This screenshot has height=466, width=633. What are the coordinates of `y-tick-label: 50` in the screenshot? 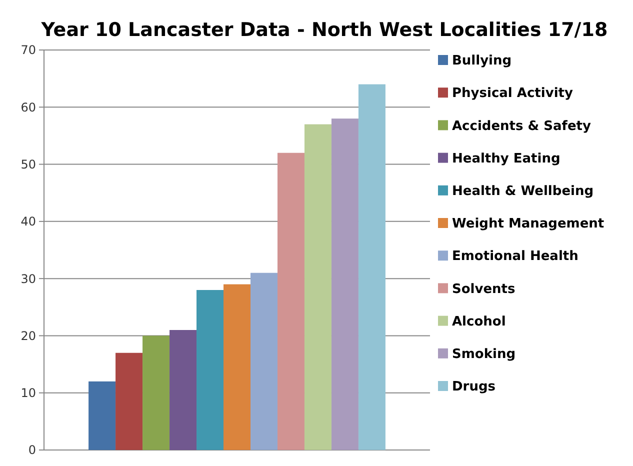 It's located at (28, 164).